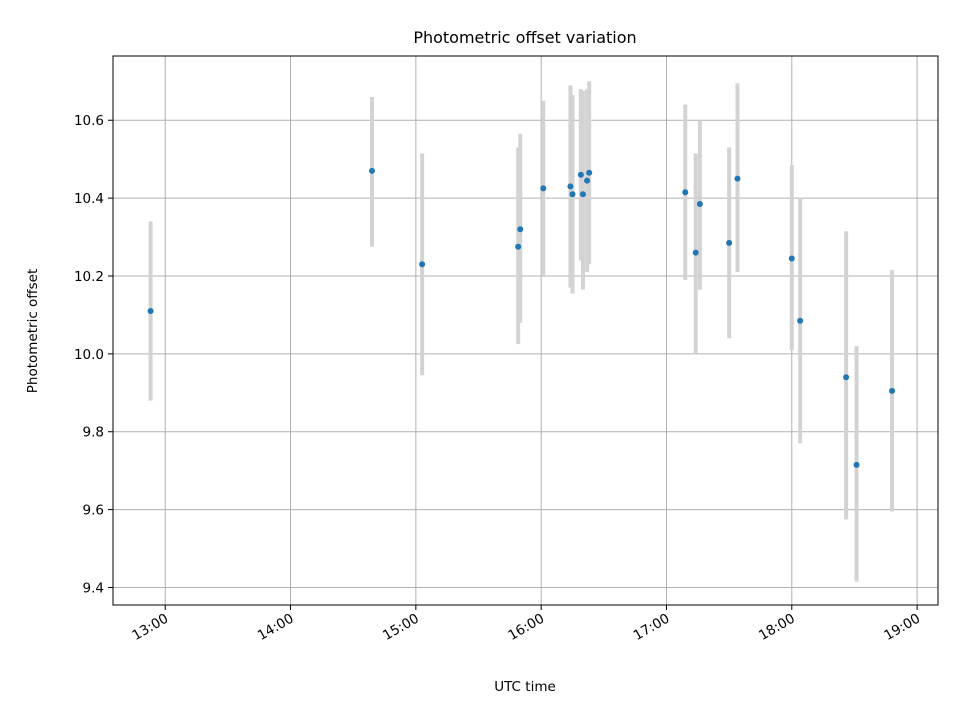  What do you see at coordinates (93, 588) in the screenshot?
I see `y-tick-label: 9.4` at bounding box center [93, 588].